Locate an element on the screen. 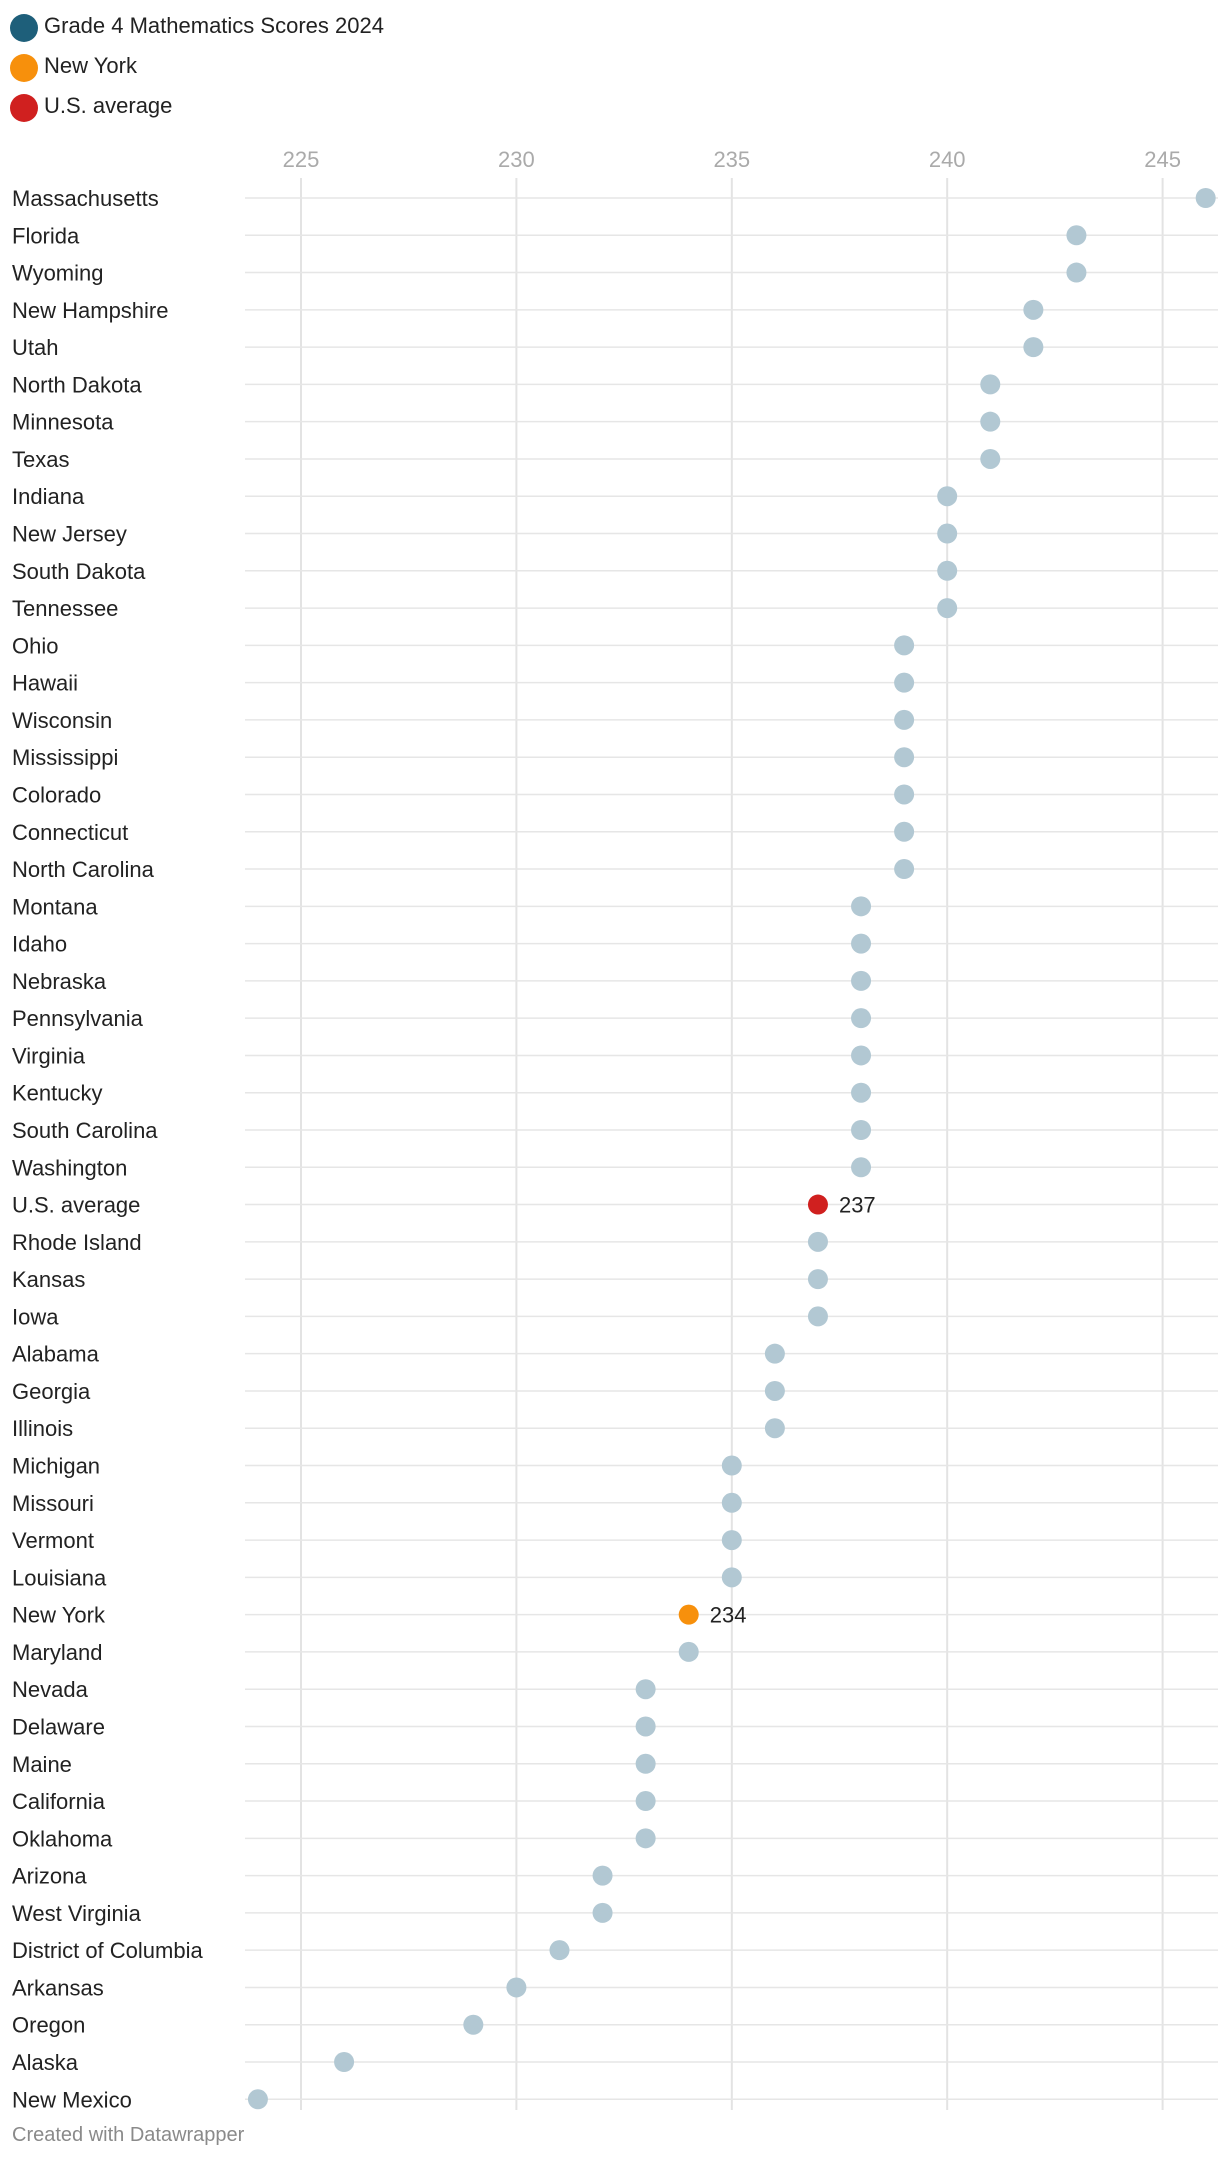 This screenshot has width=1220, height=2164. row-label-rhode-island: Rhode Island is located at coordinates (77, 1242).